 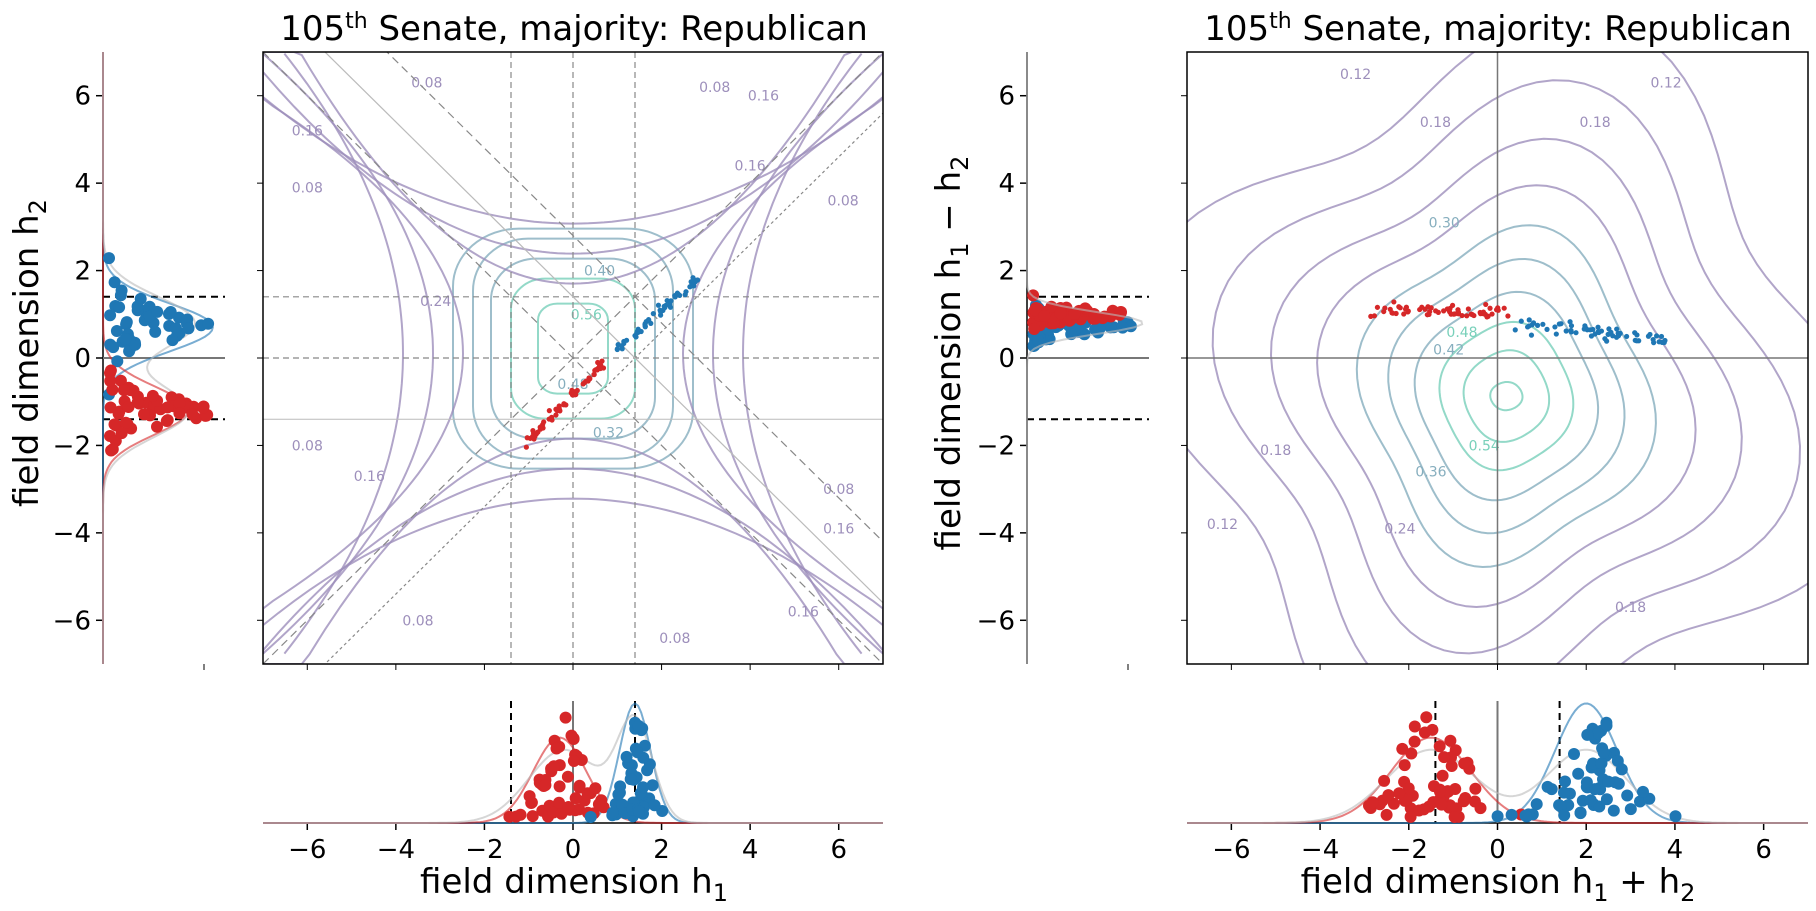 I want to click on right-contour-label: 0.36, so click(x=1430, y=473).